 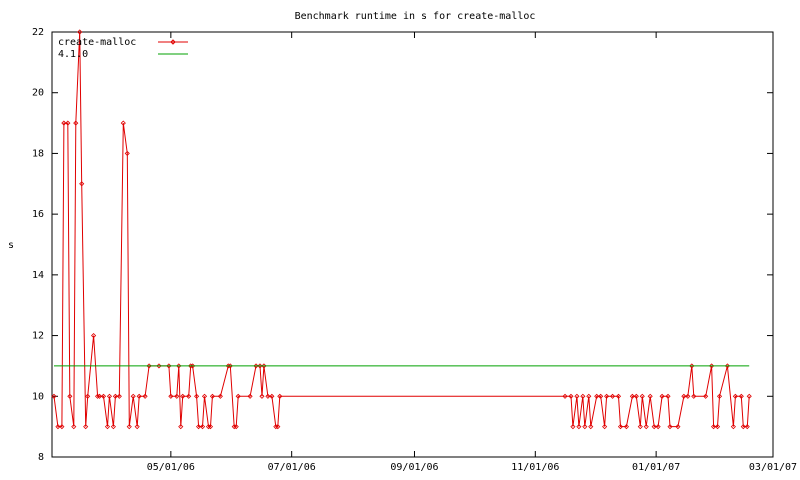 What do you see at coordinates (535, 467) in the screenshot?
I see `x-tick-label: 11/01/06` at bounding box center [535, 467].